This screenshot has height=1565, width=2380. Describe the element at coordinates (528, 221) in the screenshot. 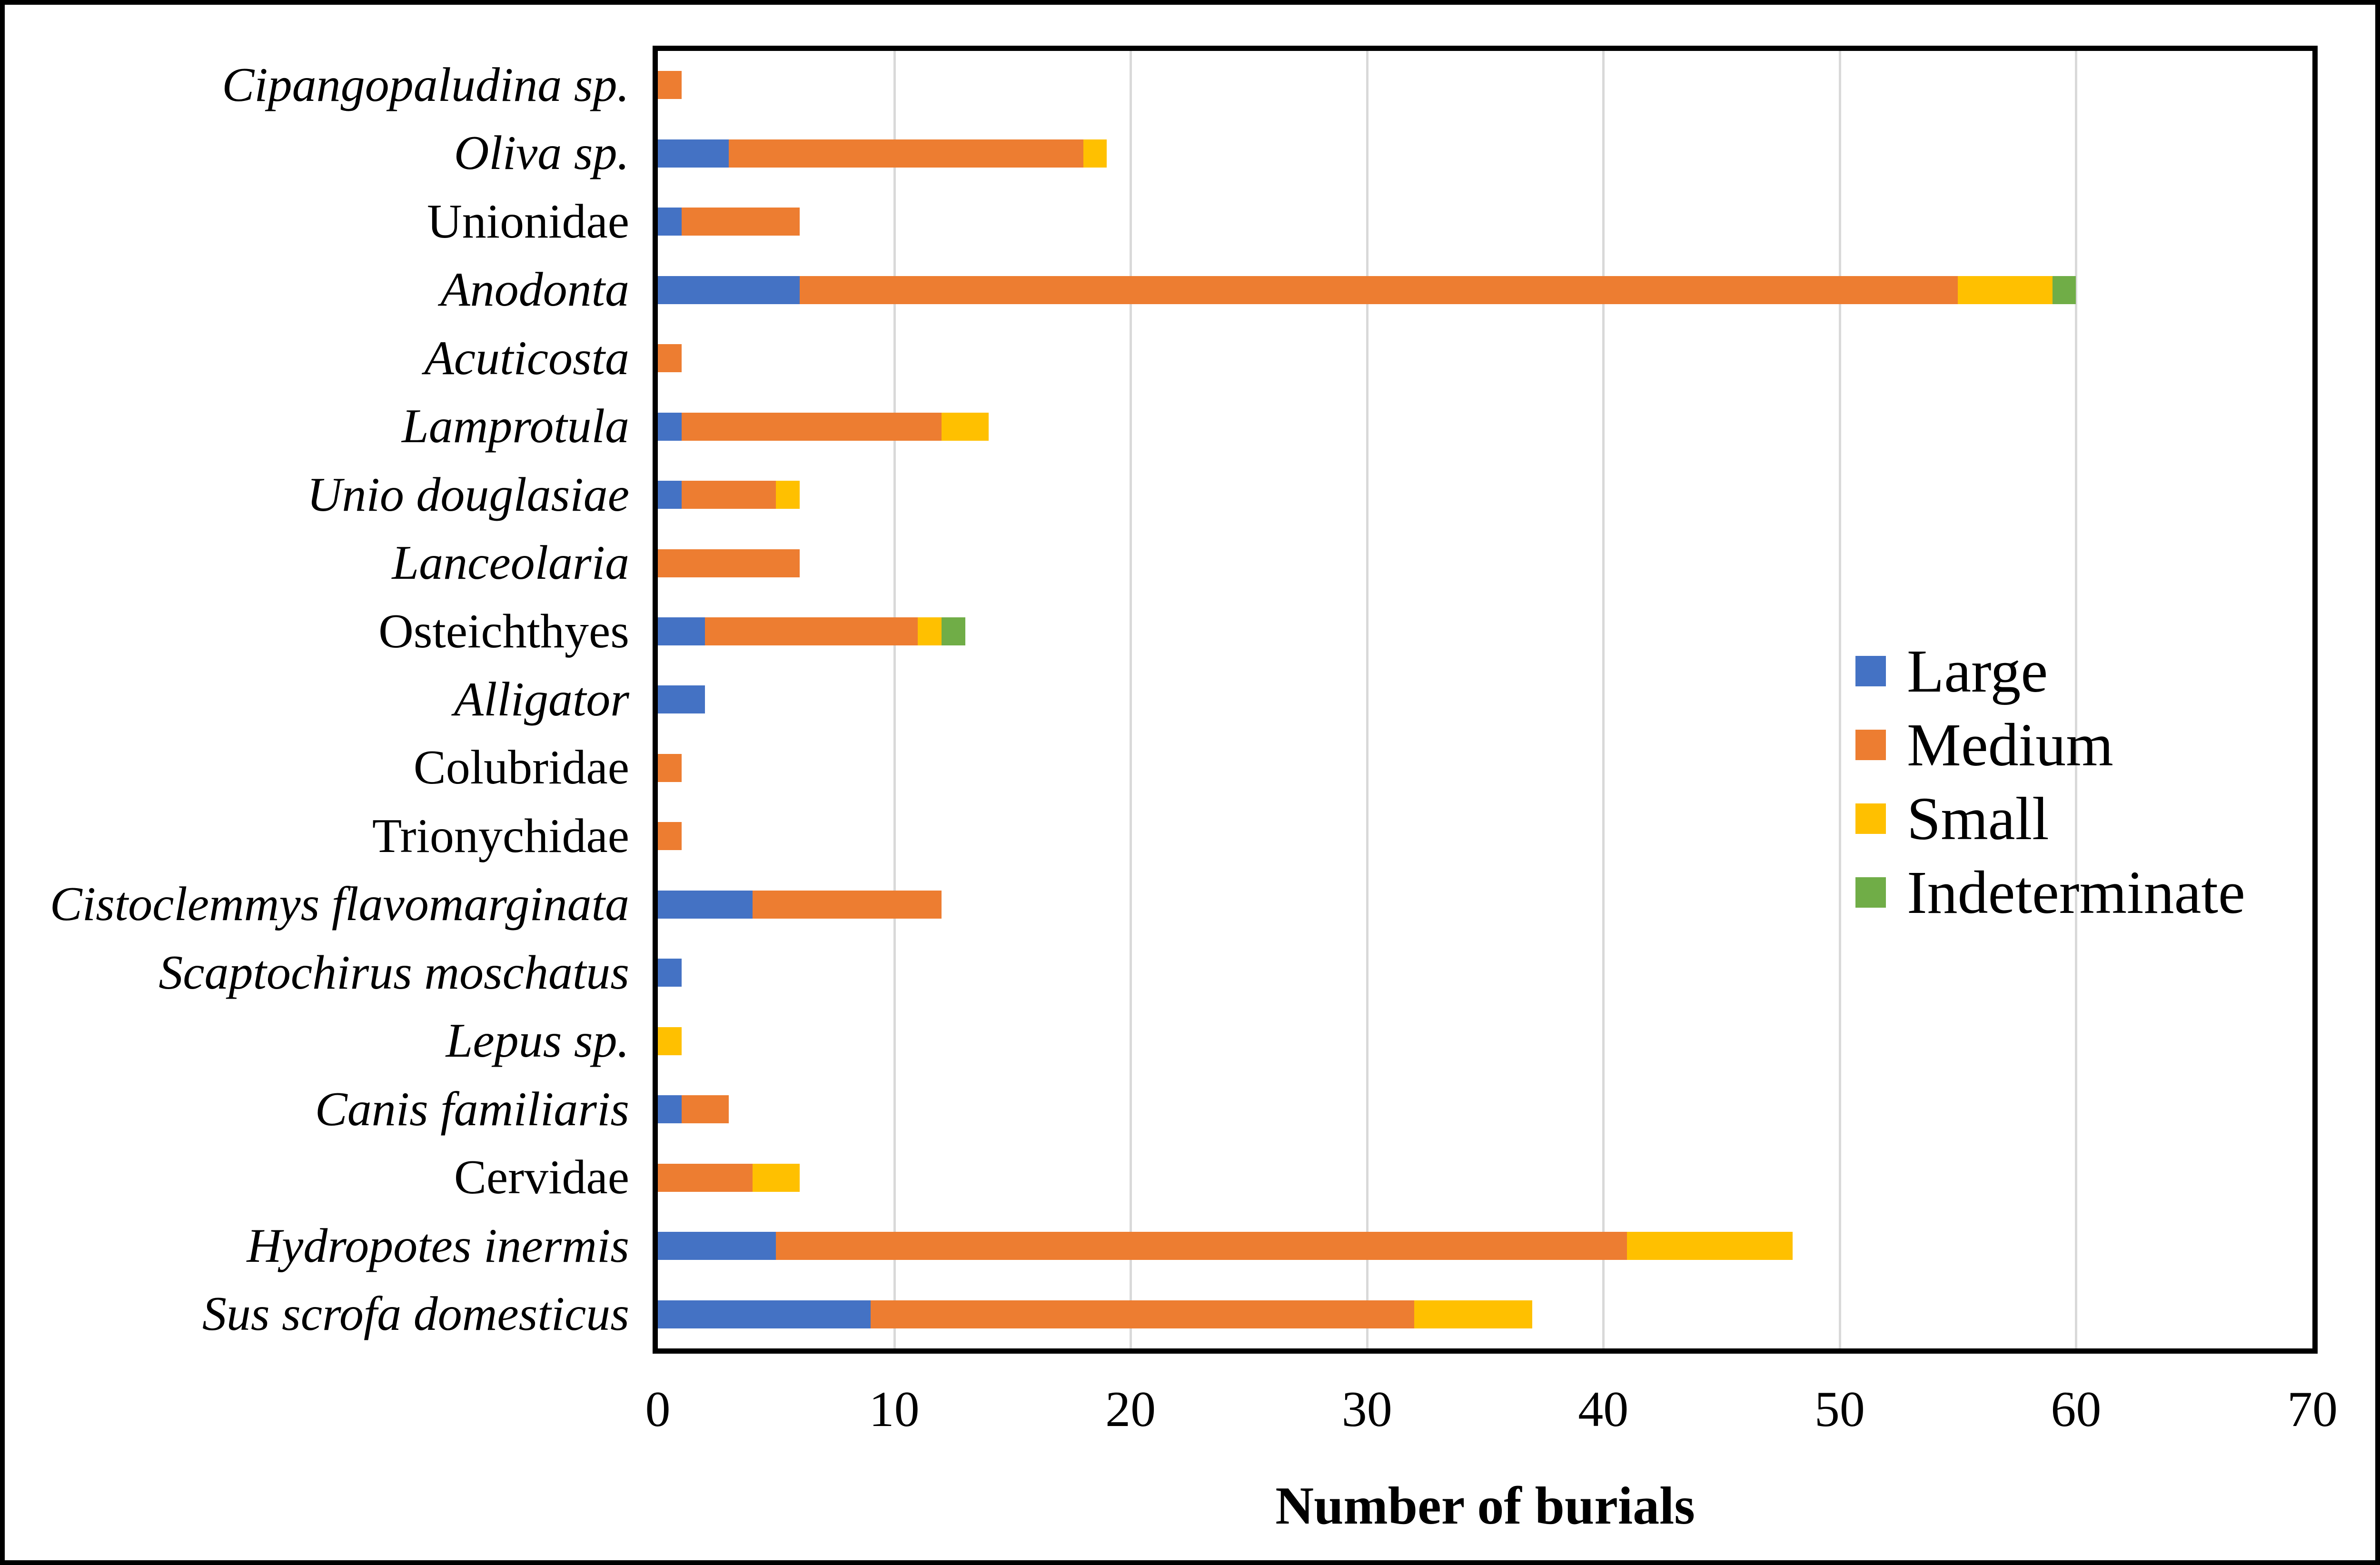

I see `category-label: Unionidae` at that location.